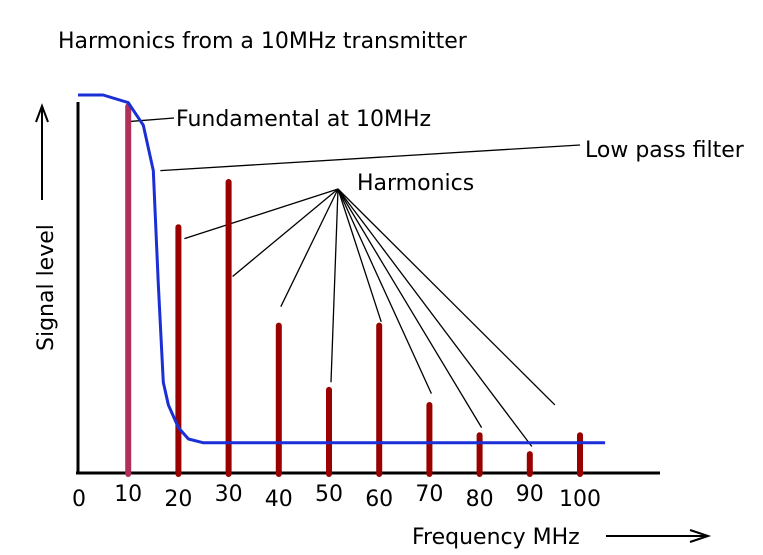  Describe the element at coordinates (263, 41) in the screenshot. I see `chart-title: Harmonics from a 10MHz transmitter` at that location.